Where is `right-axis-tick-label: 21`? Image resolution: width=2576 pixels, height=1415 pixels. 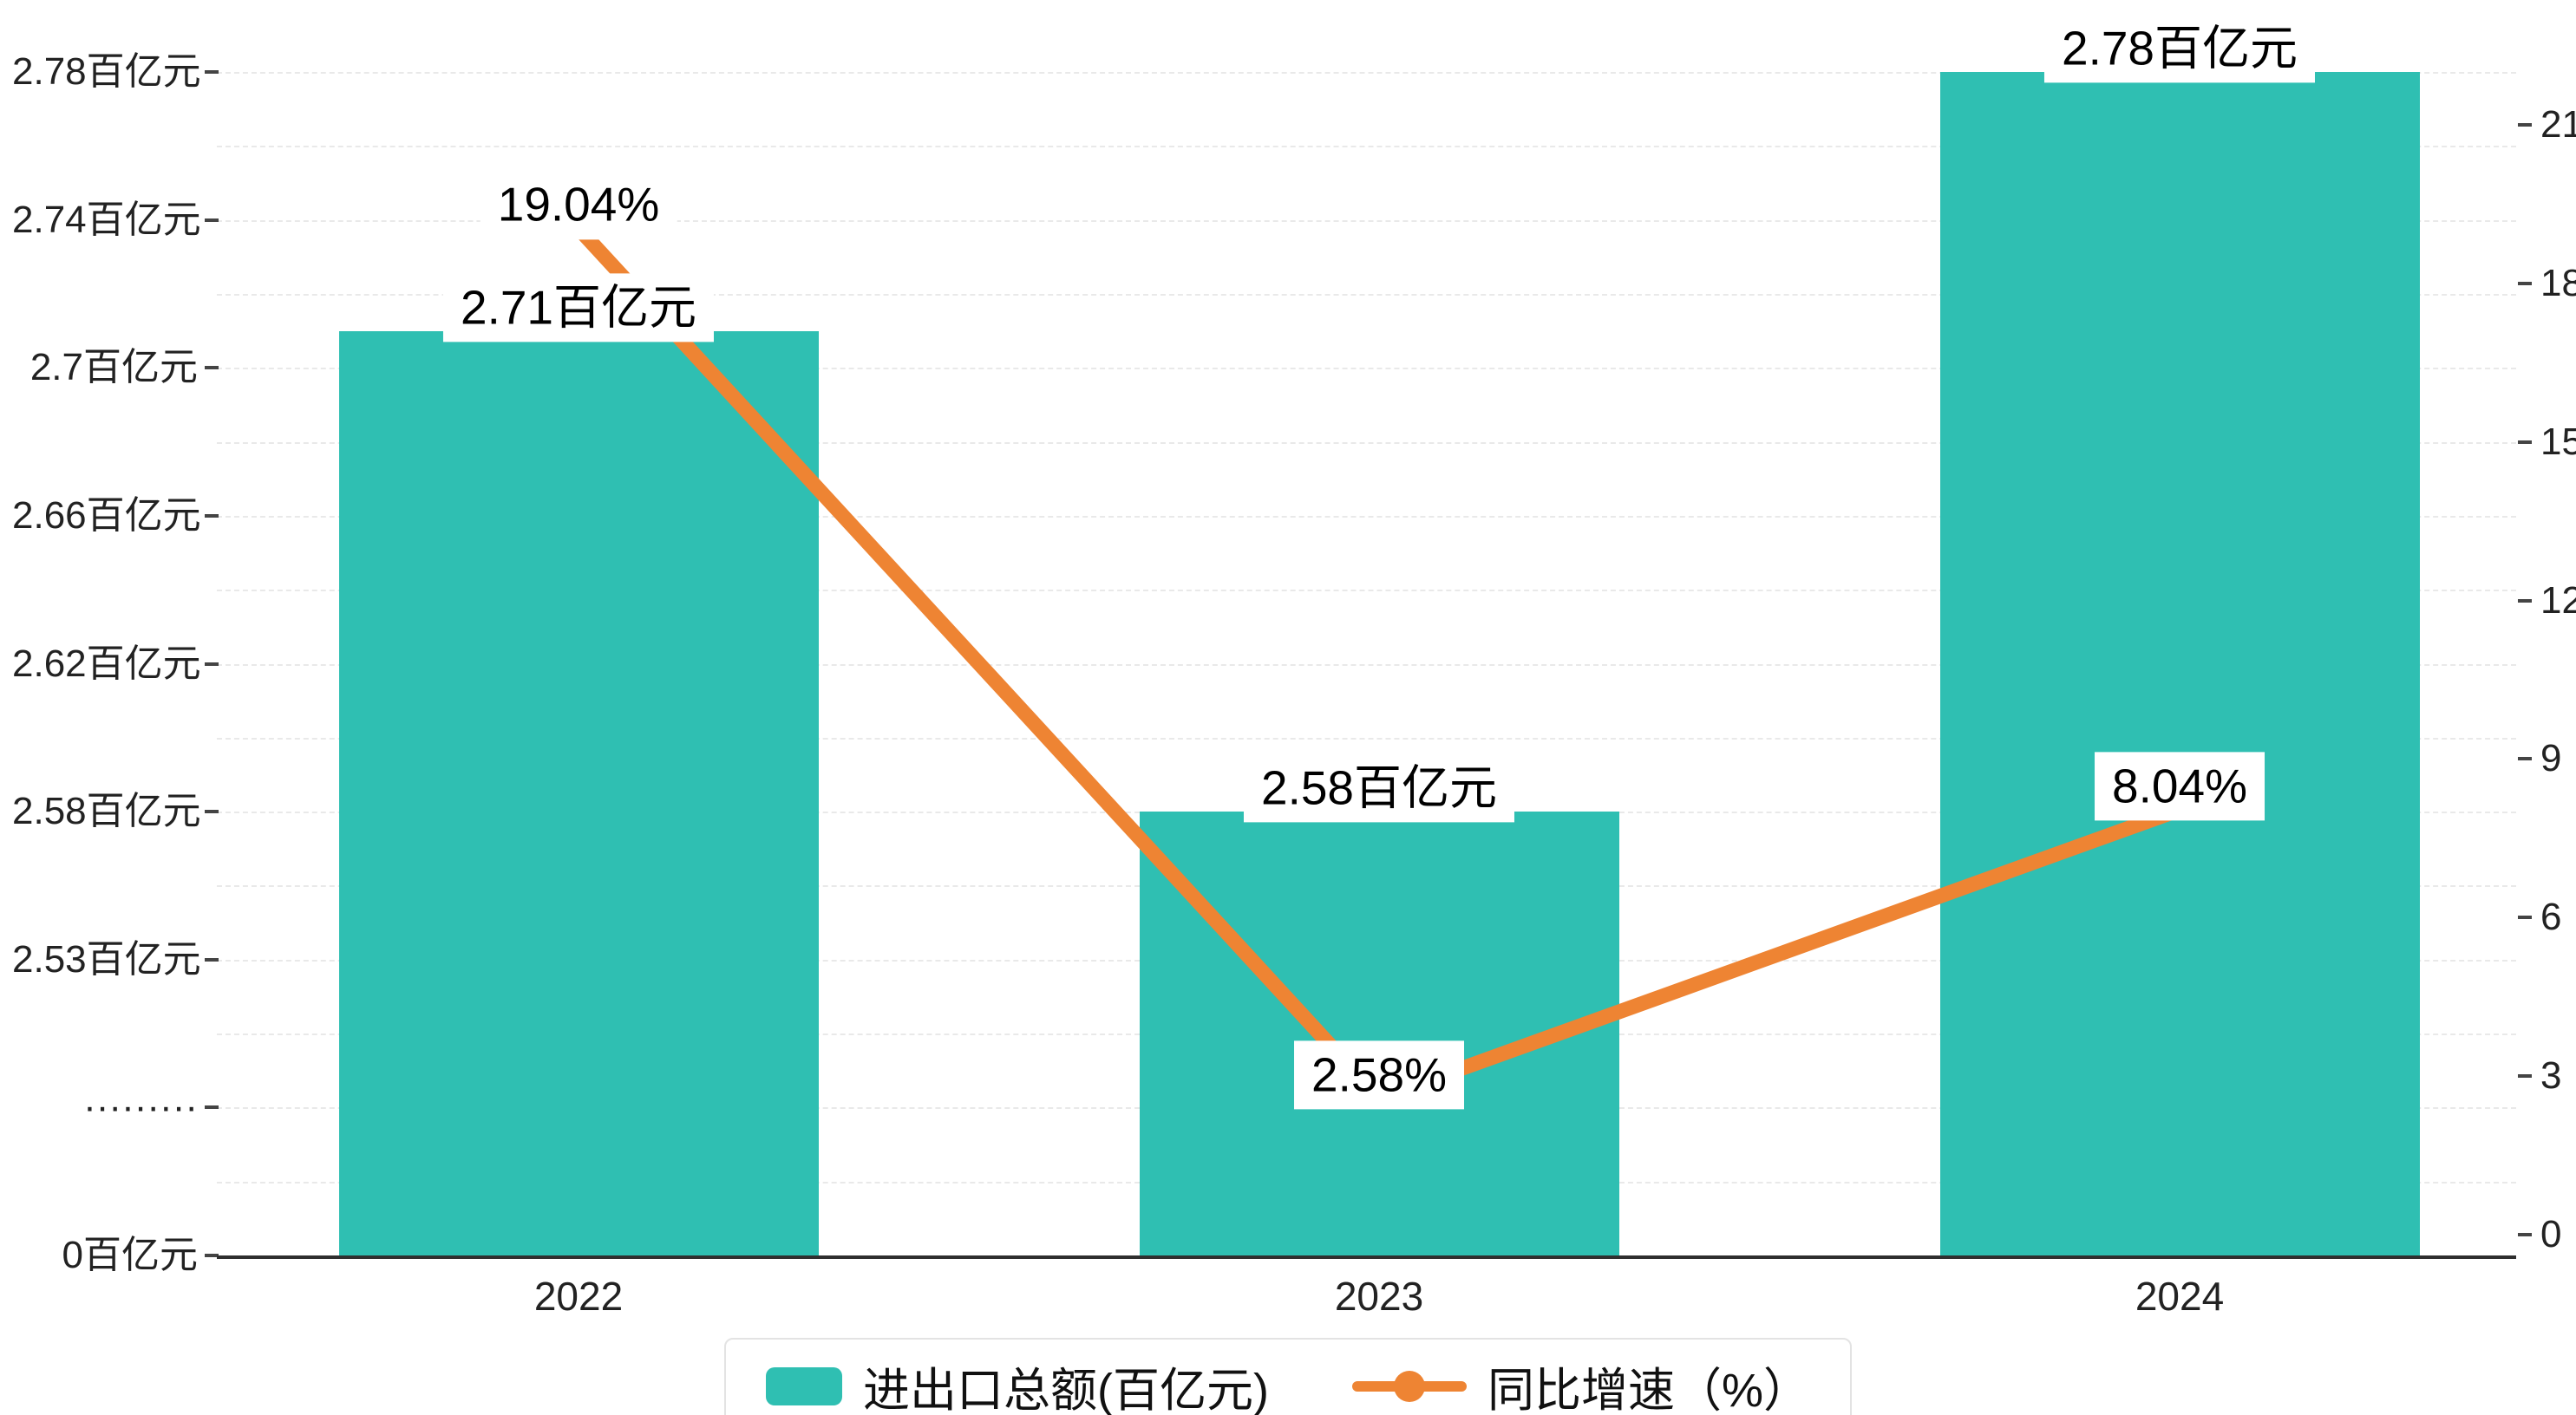
right-axis-tick-label: 21 is located at coordinates (2558, 124).